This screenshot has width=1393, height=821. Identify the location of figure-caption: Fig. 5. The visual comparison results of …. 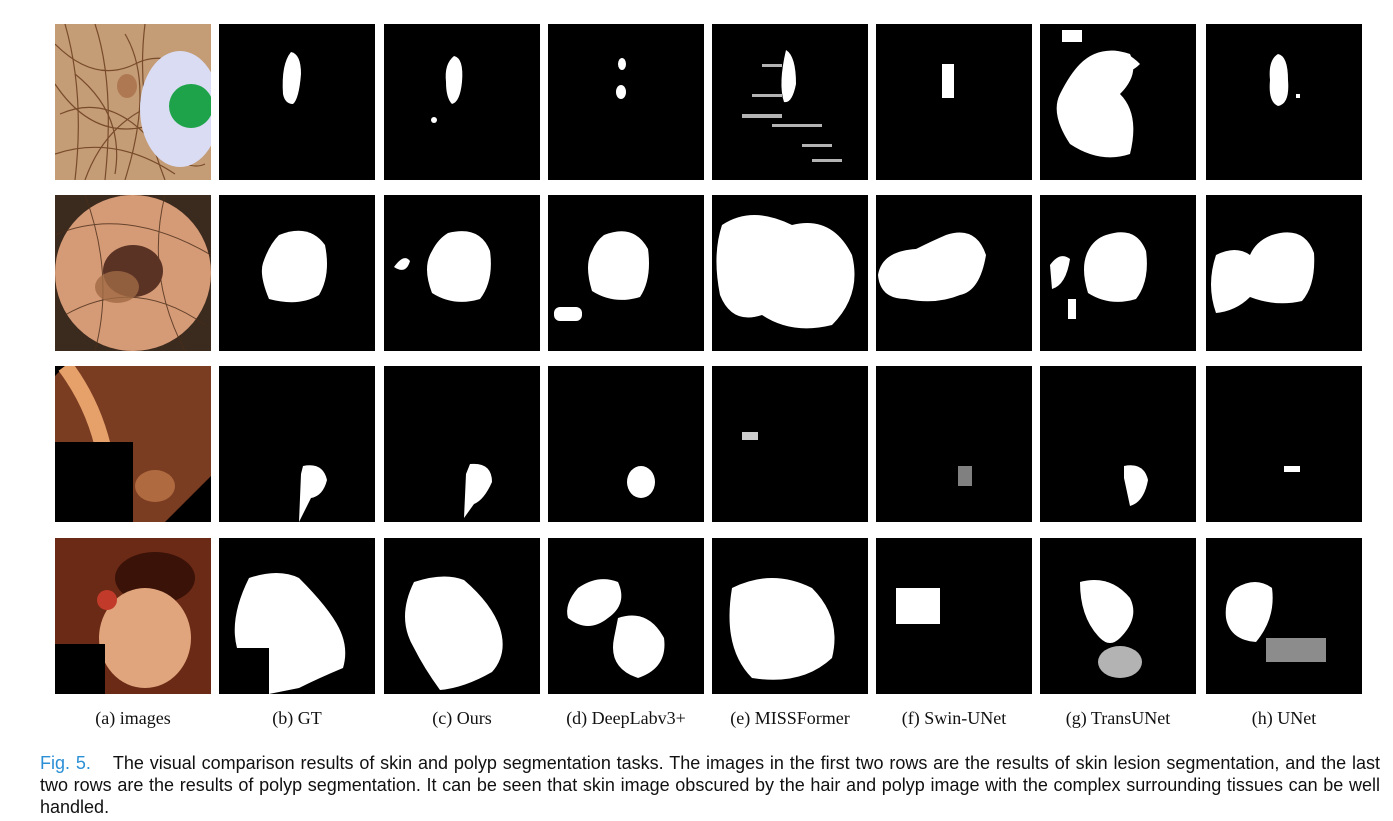
(710, 785).